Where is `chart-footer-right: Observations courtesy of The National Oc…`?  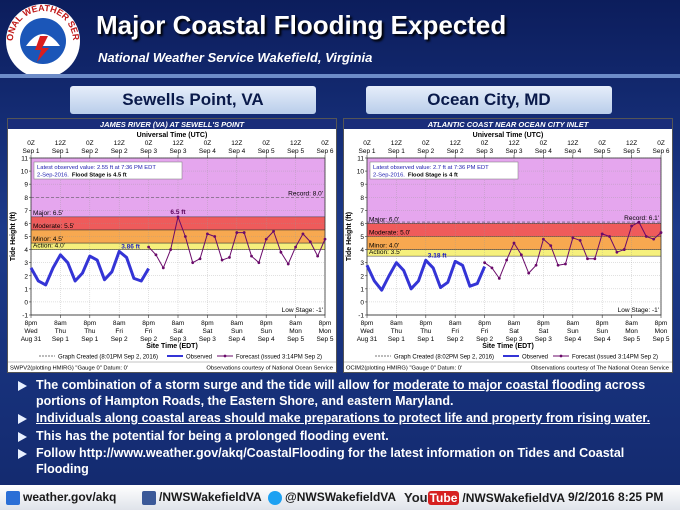
chart-footer-right: Observations courtesy of The National Oc… is located at coordinates (600, 369).